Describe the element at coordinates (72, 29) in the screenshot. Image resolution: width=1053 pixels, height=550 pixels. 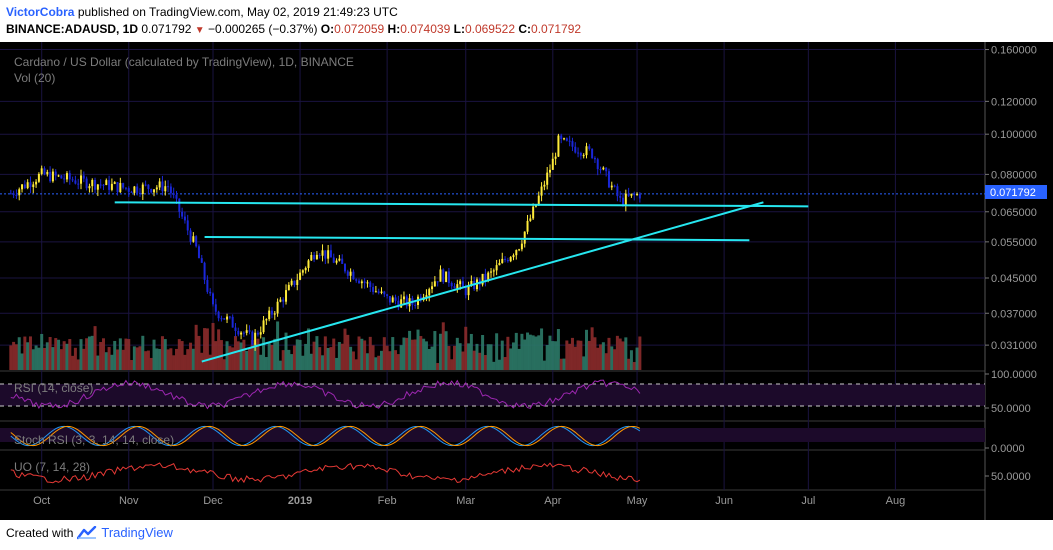
I see `symbol-label: BINANCE:ADAUSD, 1D` at that location.